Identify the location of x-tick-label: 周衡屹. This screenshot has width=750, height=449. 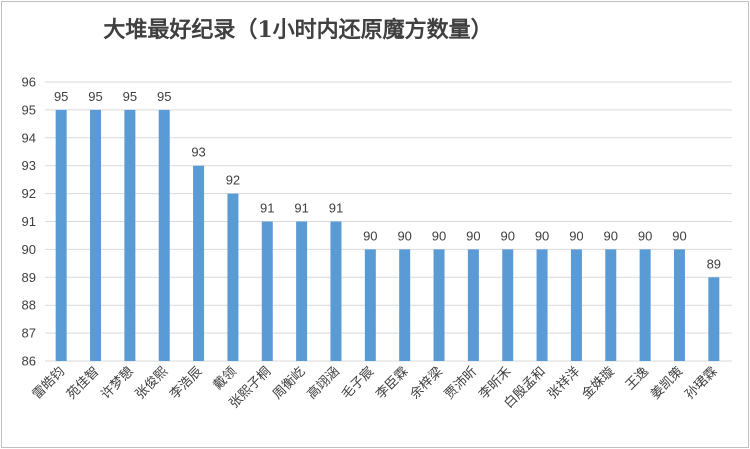
(289, 383).